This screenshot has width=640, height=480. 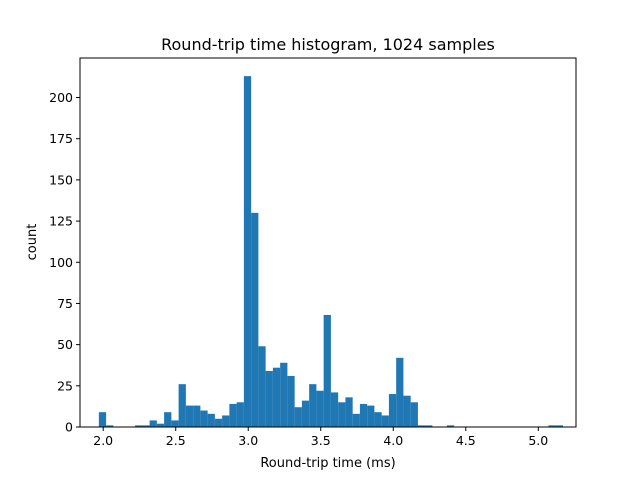 What do you see at coordinates (65, 303) in the screenshot?
I see `y-tick-label: 75` at bounding box center [65, 303].